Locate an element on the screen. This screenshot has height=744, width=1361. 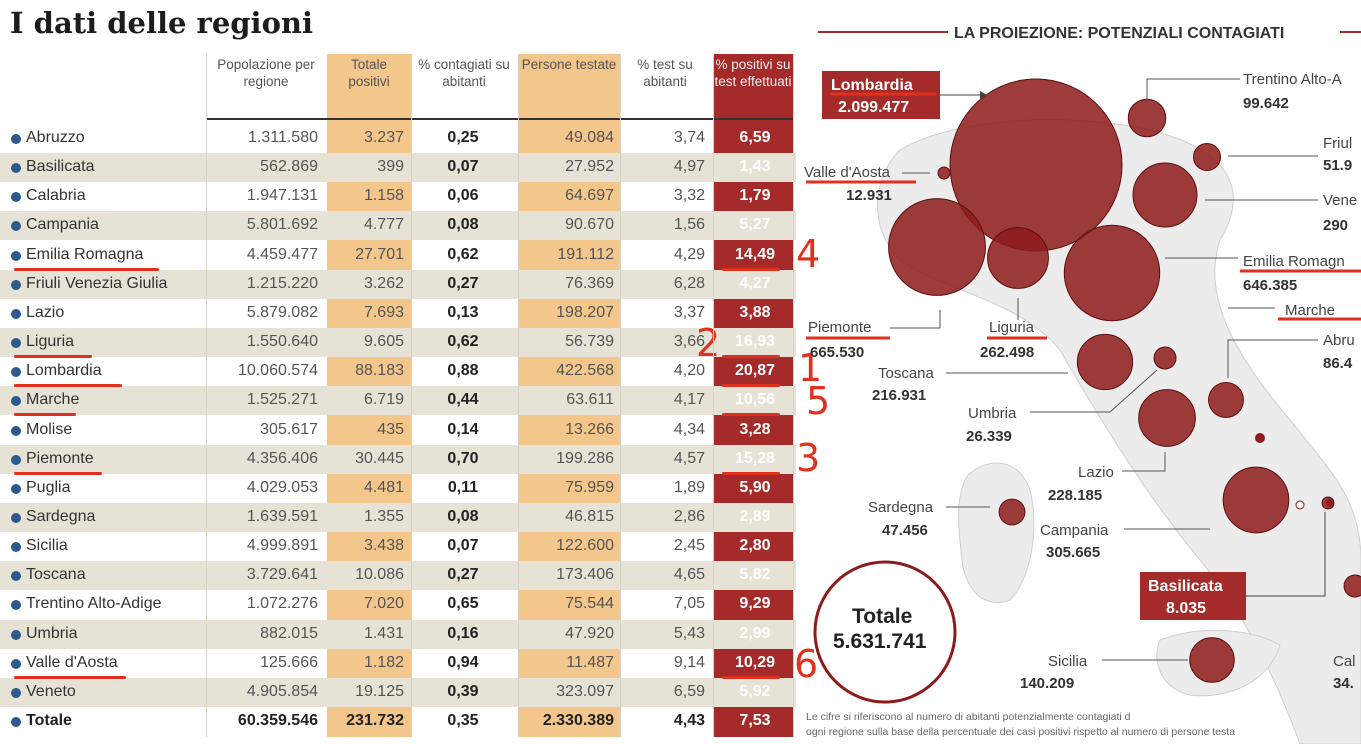
cell-test: 4,65 is located at coordinates (689, 575).